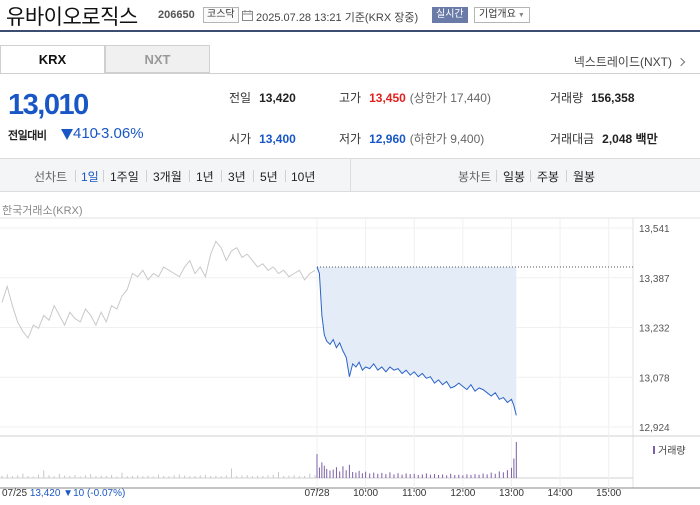 The width and height of the screenshot is (700, 505). Describe the element at coordinates (240, 139) in the screenshot. I see `stat-label: 시가` at that location.